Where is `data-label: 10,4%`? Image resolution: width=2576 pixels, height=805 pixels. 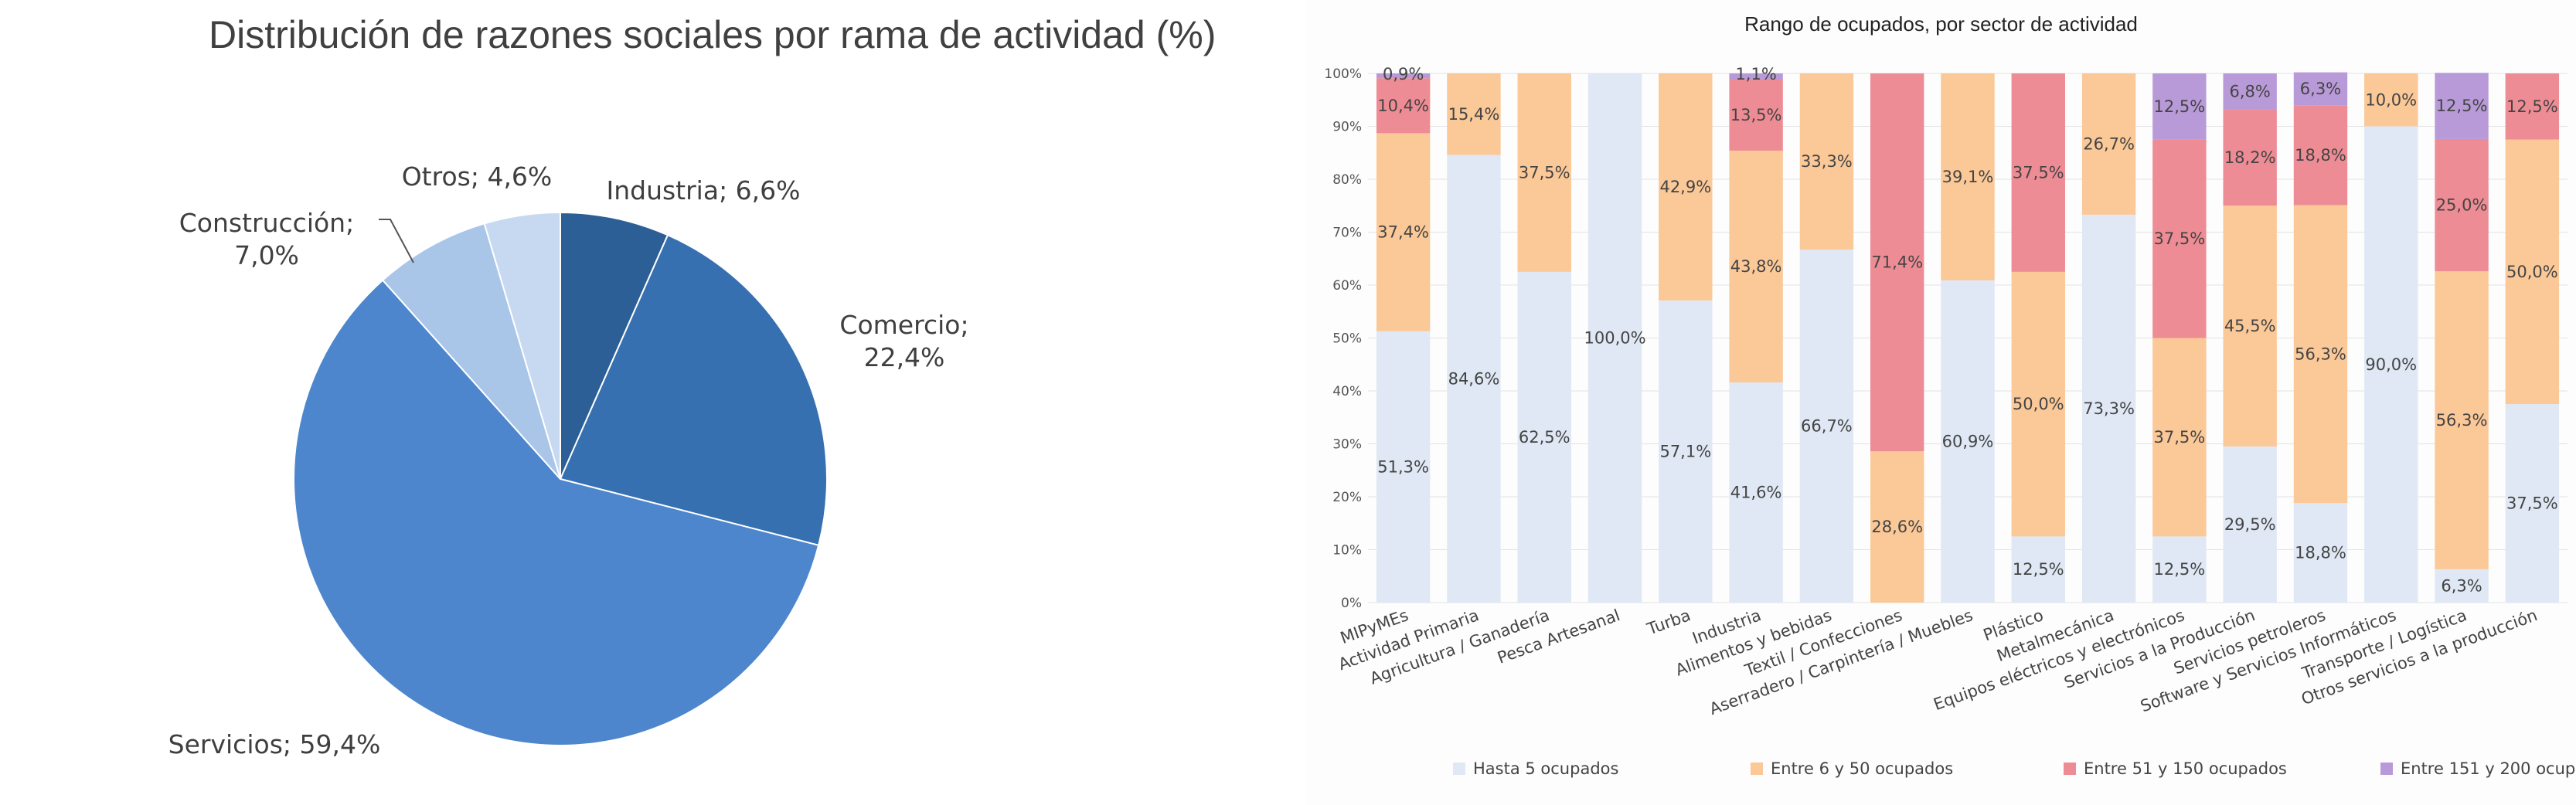
data-label: 10,4% is located at coordinates (1403, 106).